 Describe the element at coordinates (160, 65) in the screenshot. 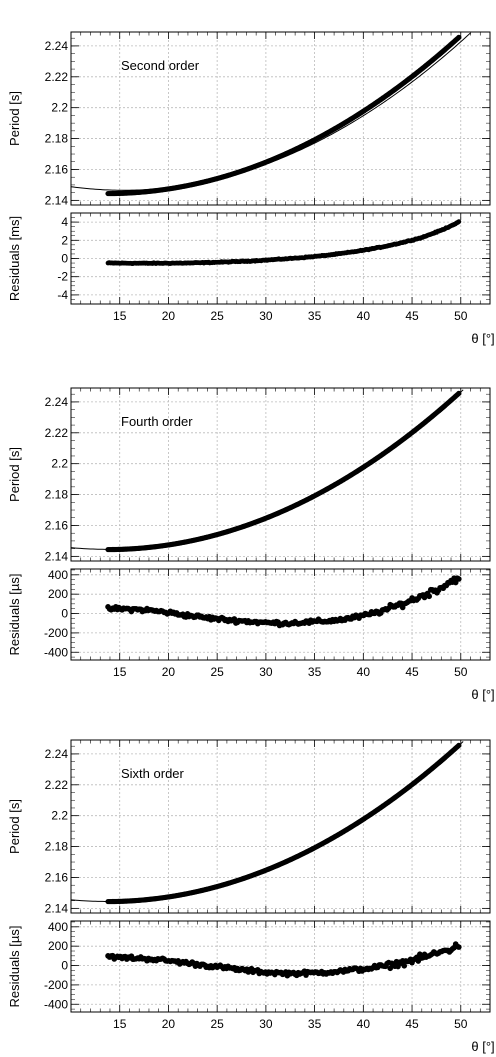

I see `chart-title: Second order` at that location.